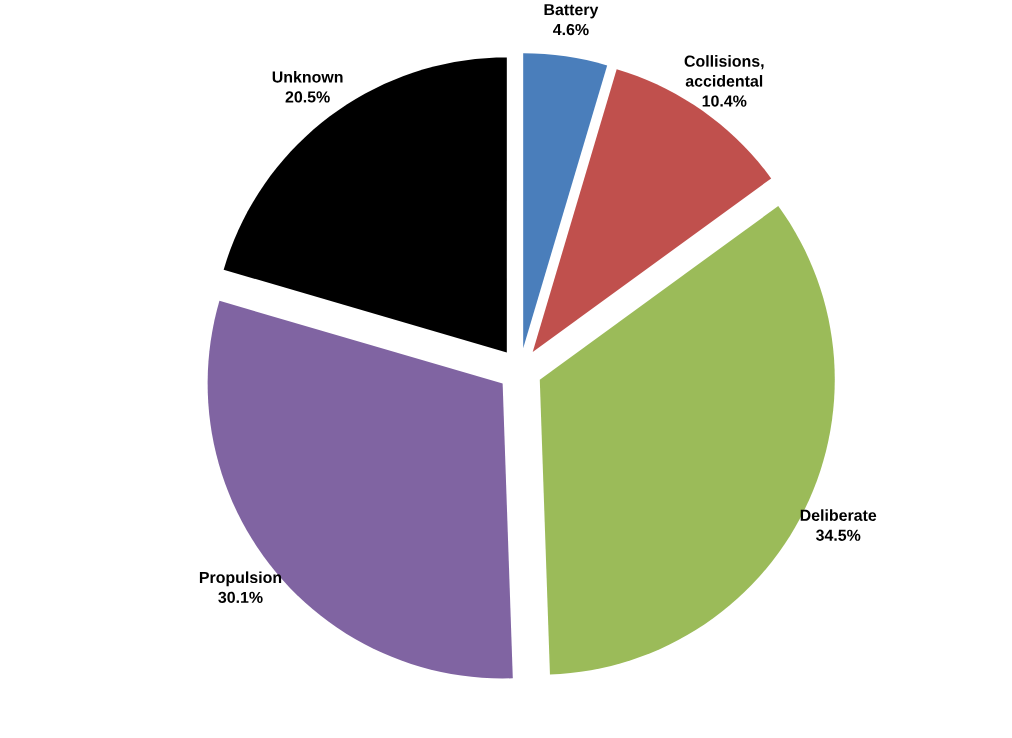  Describe the element at coordinates (838, 515) in the screenshot. I see `slice-label: Deliberate` at that location.